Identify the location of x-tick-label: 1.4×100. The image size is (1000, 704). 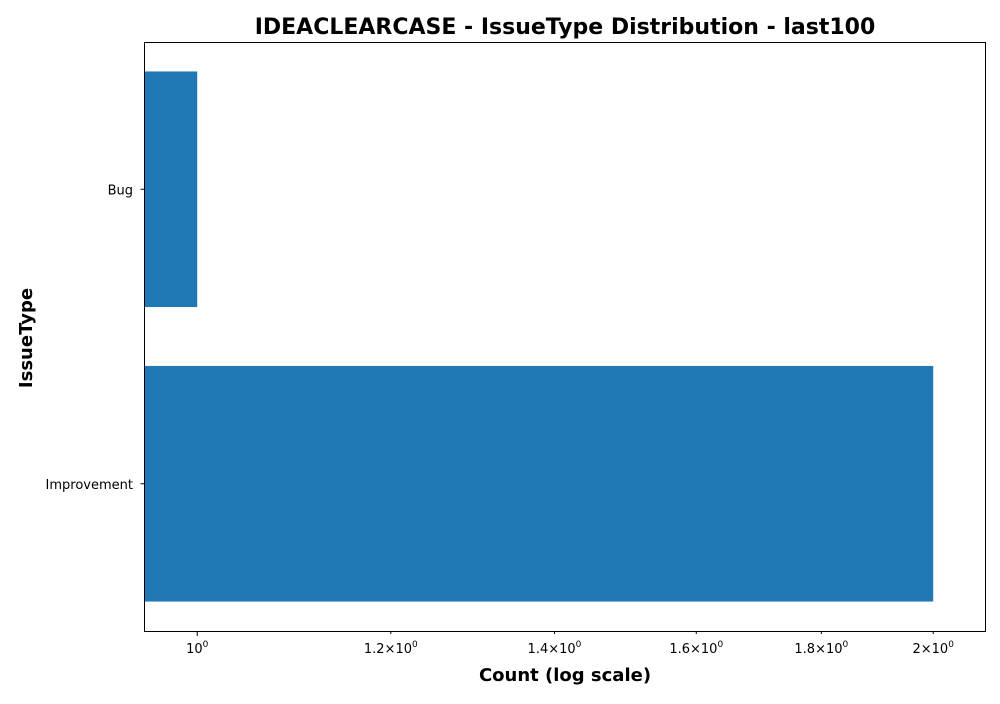
(555, 648).